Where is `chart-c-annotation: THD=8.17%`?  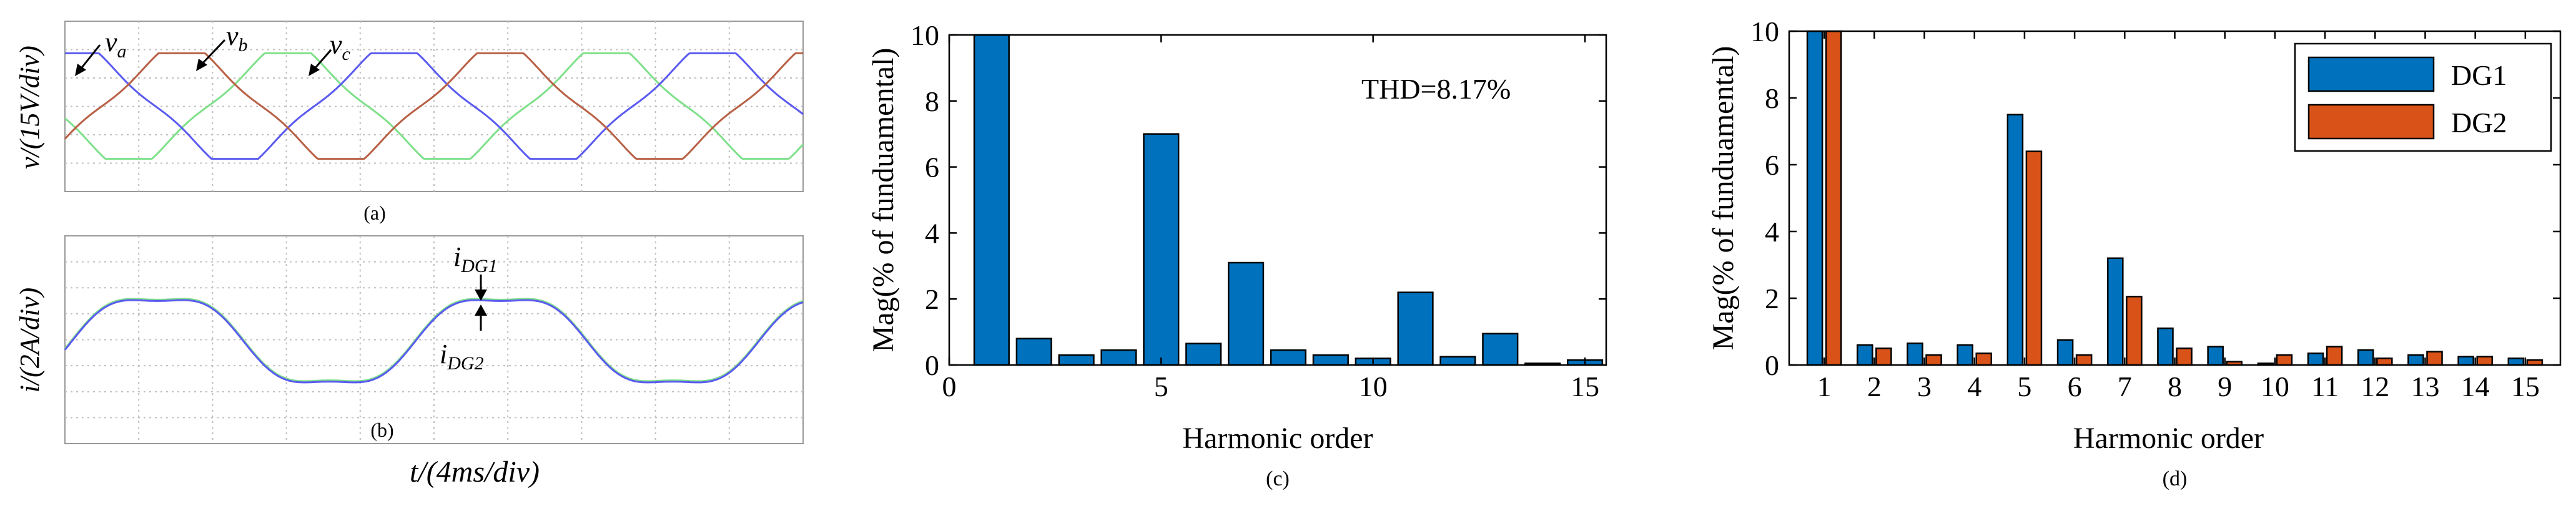
chart-c-annotation: THD=8.17% is located at coordinates (1436, 89).